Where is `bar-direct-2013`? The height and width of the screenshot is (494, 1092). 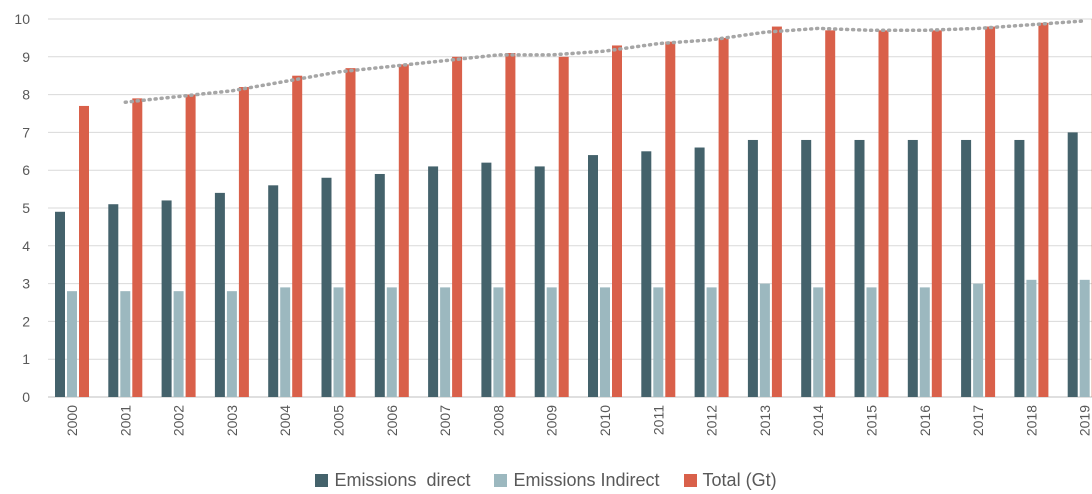
bar-direct-2013 is located at coordinates (752, 268).